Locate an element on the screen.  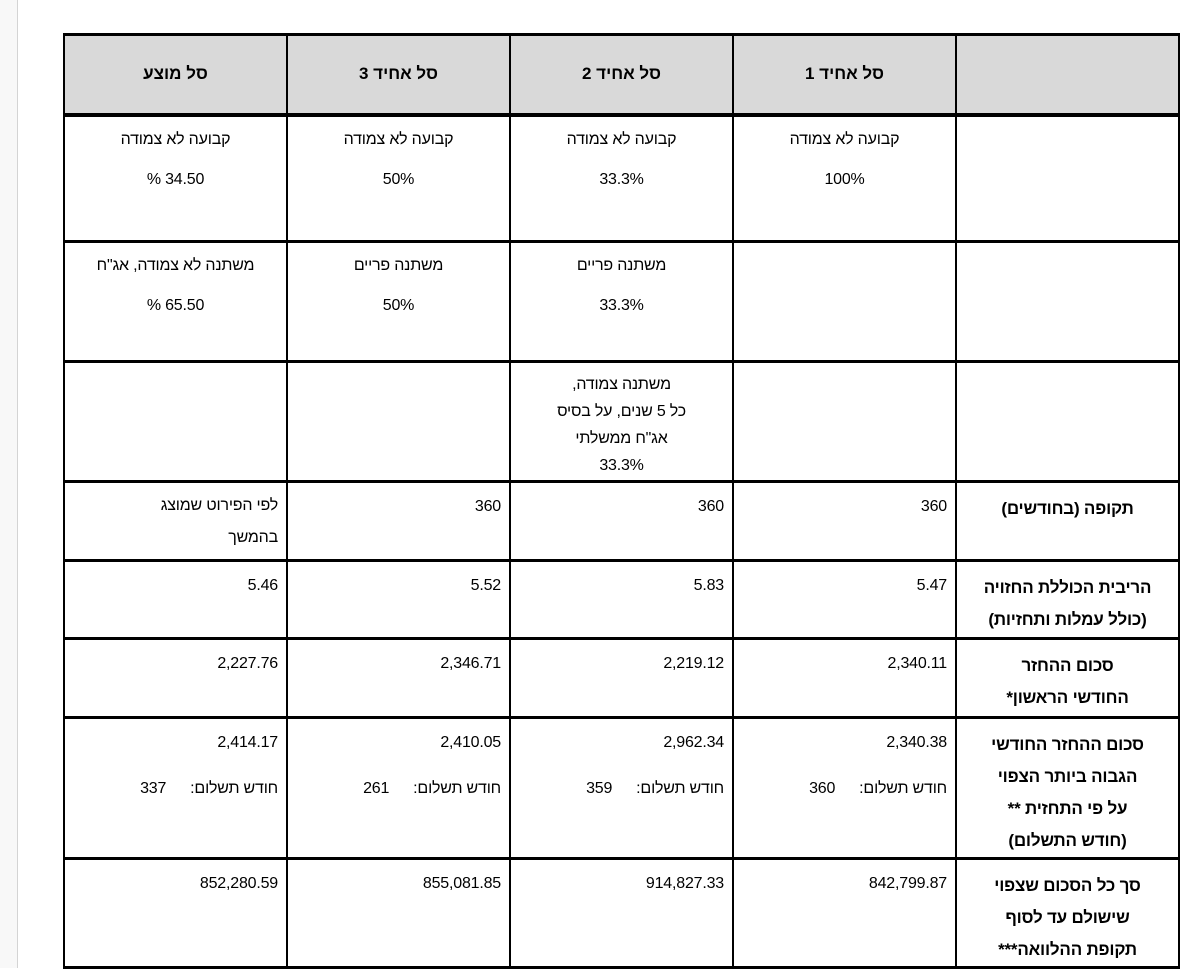
payment-month-value: 337 is located at coordinates (153, 788).